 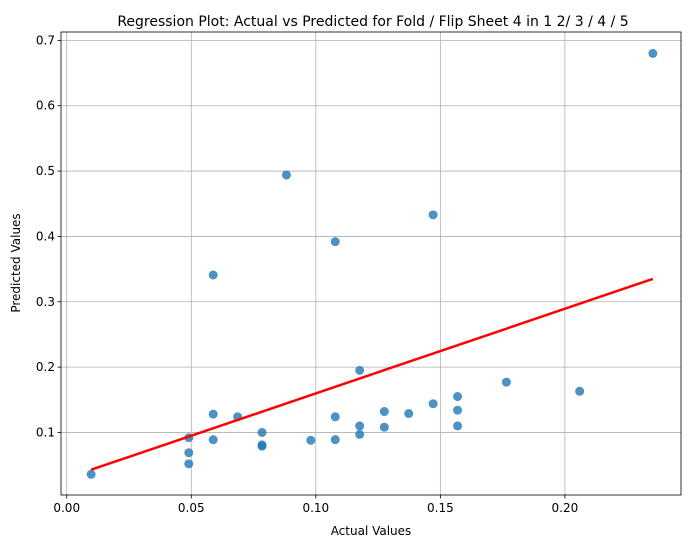 I want to click on y-tick-label: 0.2, so click(x=45, y=367).